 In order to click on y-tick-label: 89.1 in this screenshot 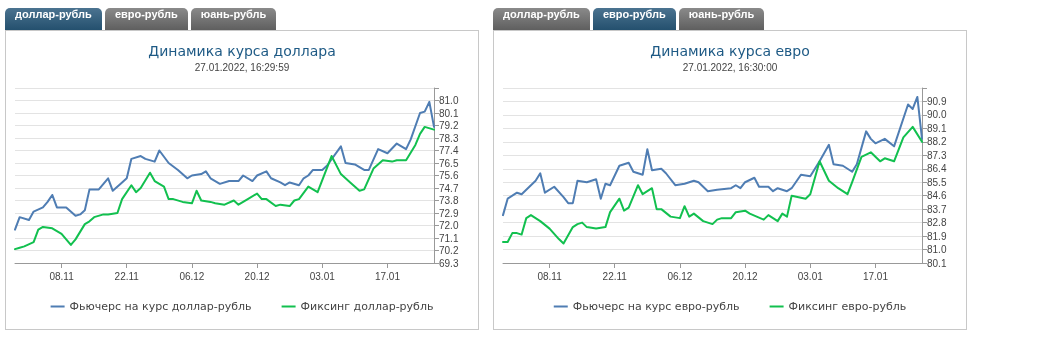, I will do `click(937, 128)`.